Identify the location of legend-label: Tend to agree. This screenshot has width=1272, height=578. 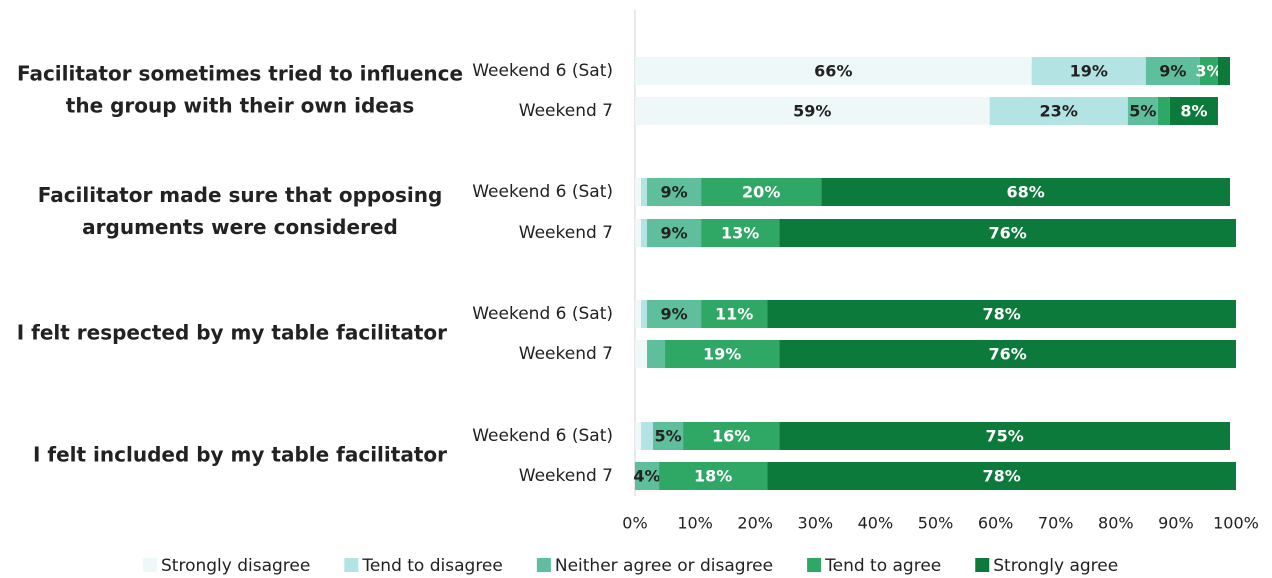
(882, 566).